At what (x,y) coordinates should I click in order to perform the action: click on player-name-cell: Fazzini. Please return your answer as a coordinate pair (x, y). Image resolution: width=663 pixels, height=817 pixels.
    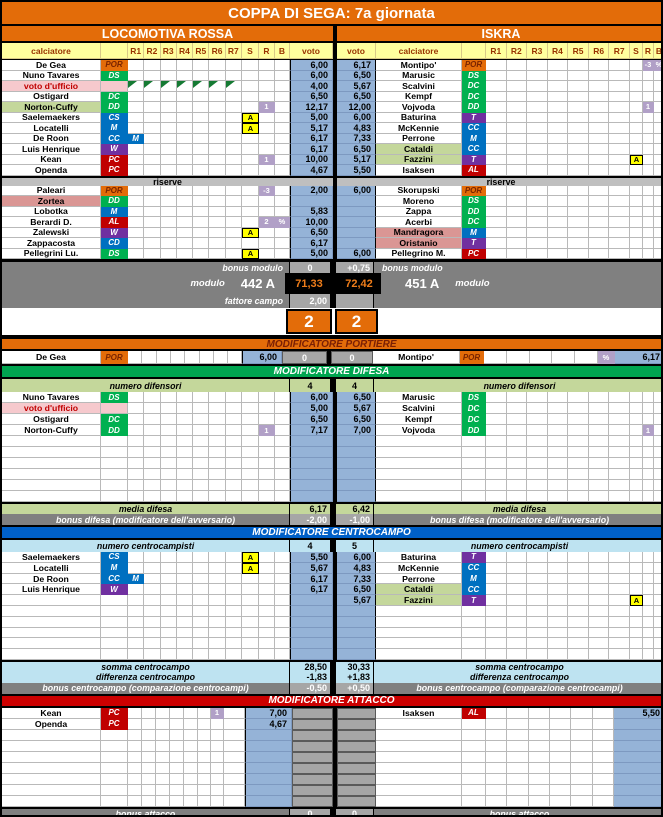
    Looking at the image, I should click on (419, 159).